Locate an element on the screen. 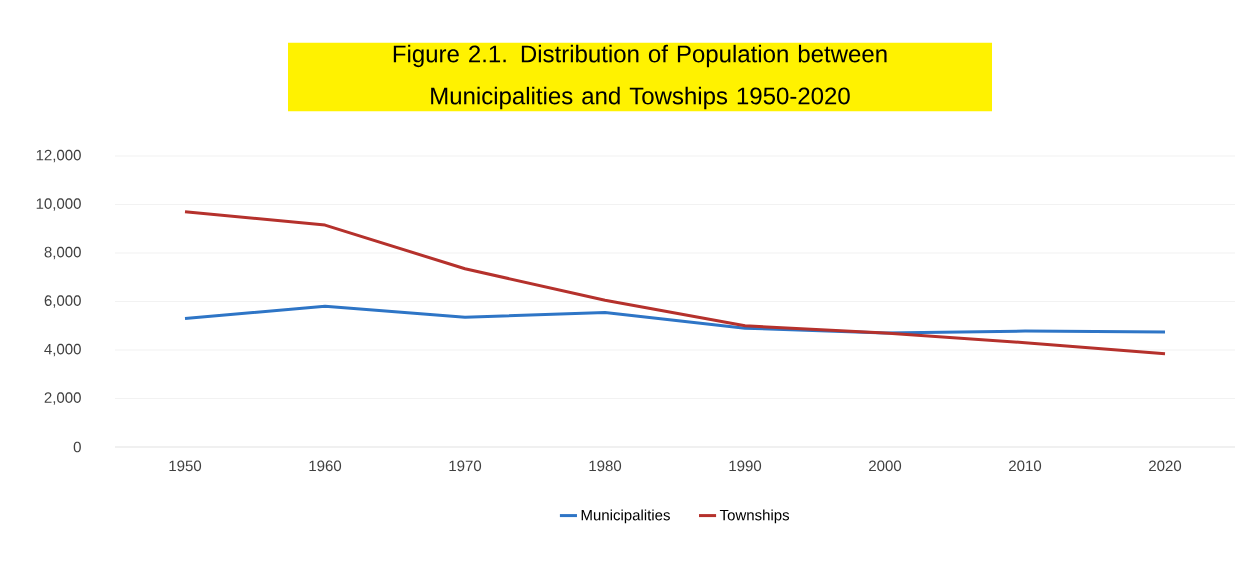 The height and width of the screenshot is (565, 1260). x-tick-label: 1990 is located at coordinates (745, 466).